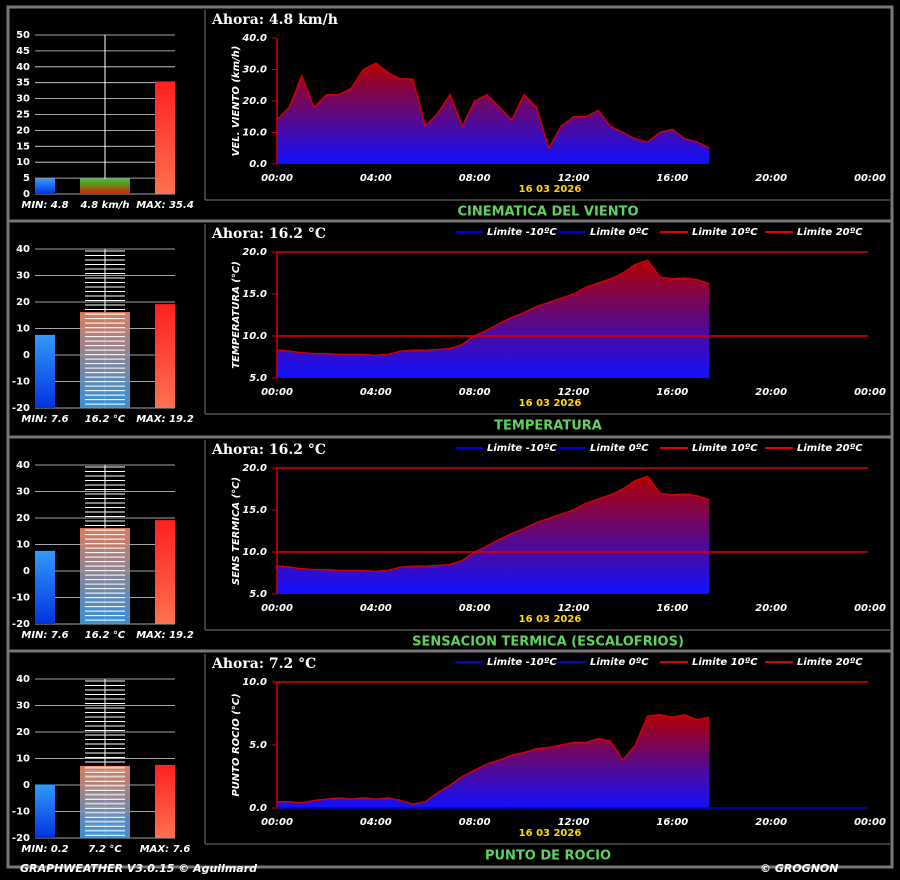  I want to click on caption: PUNTO DE ROCIO, so click(548, 856).